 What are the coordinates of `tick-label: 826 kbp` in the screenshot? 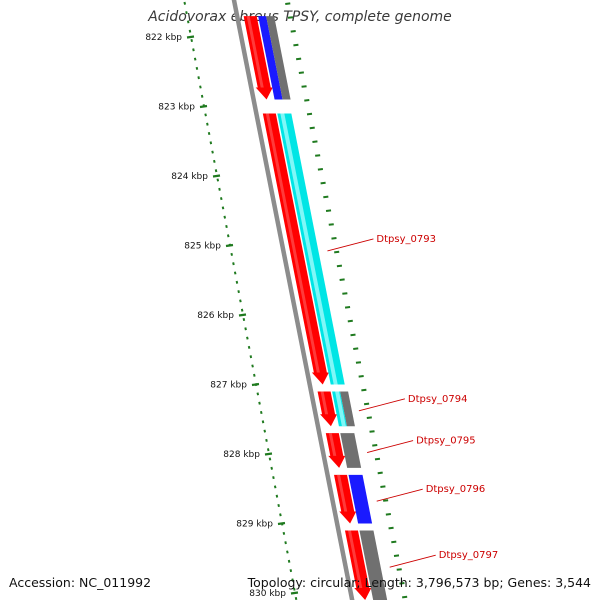 It's located at (215, 316).